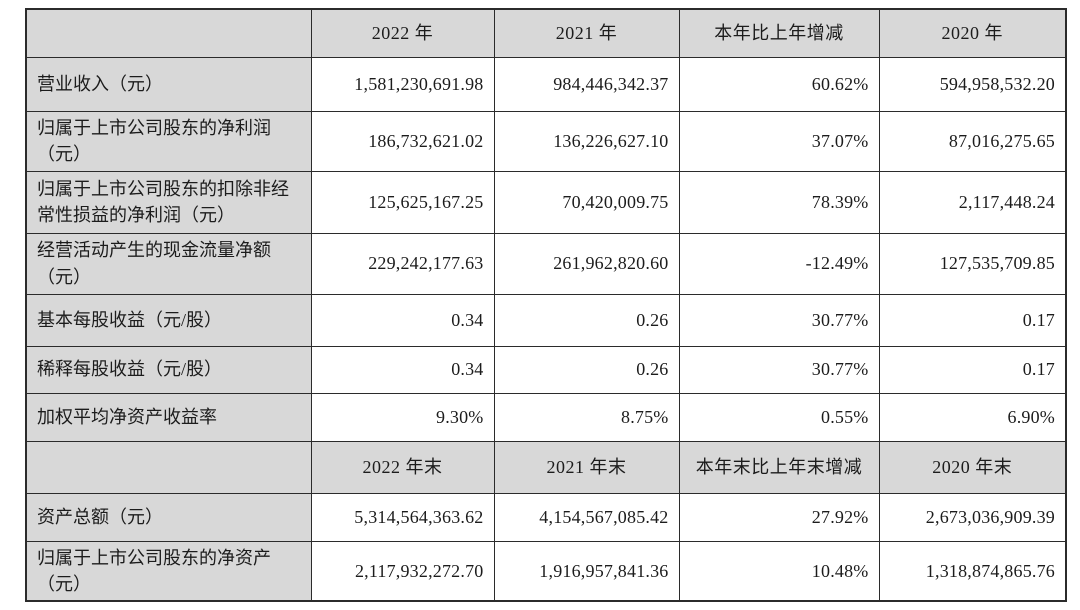 Image resolution: width=1080 pixels, height=610 pixels. What do you see at coordinates (586, 33) in the screenshot?
I see `header-year-2021: 2021 年` at bounding box center [586, 33].